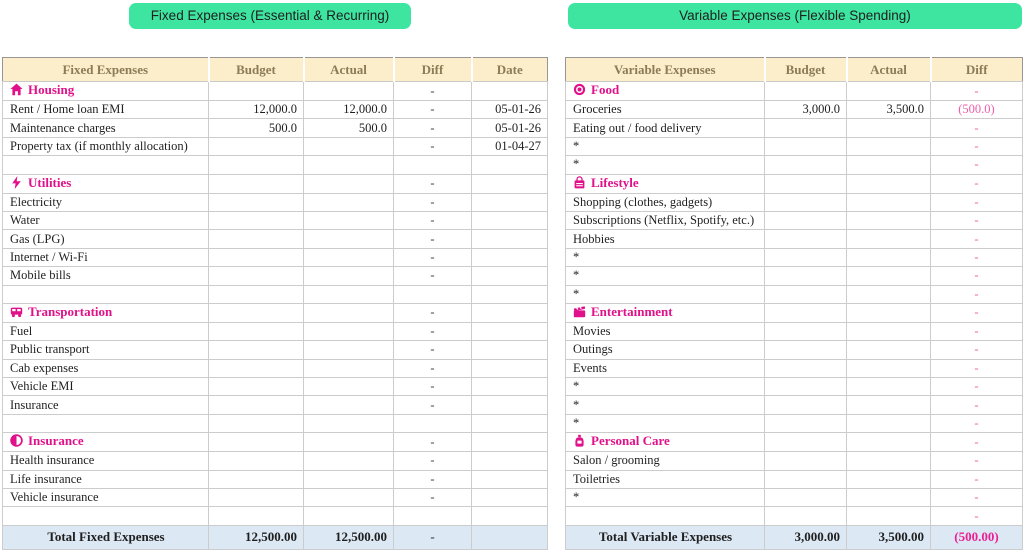  Describe the element at coordinates (805, 109) in the screenshot. I see `cell-budget: 3,000.0` at that location.